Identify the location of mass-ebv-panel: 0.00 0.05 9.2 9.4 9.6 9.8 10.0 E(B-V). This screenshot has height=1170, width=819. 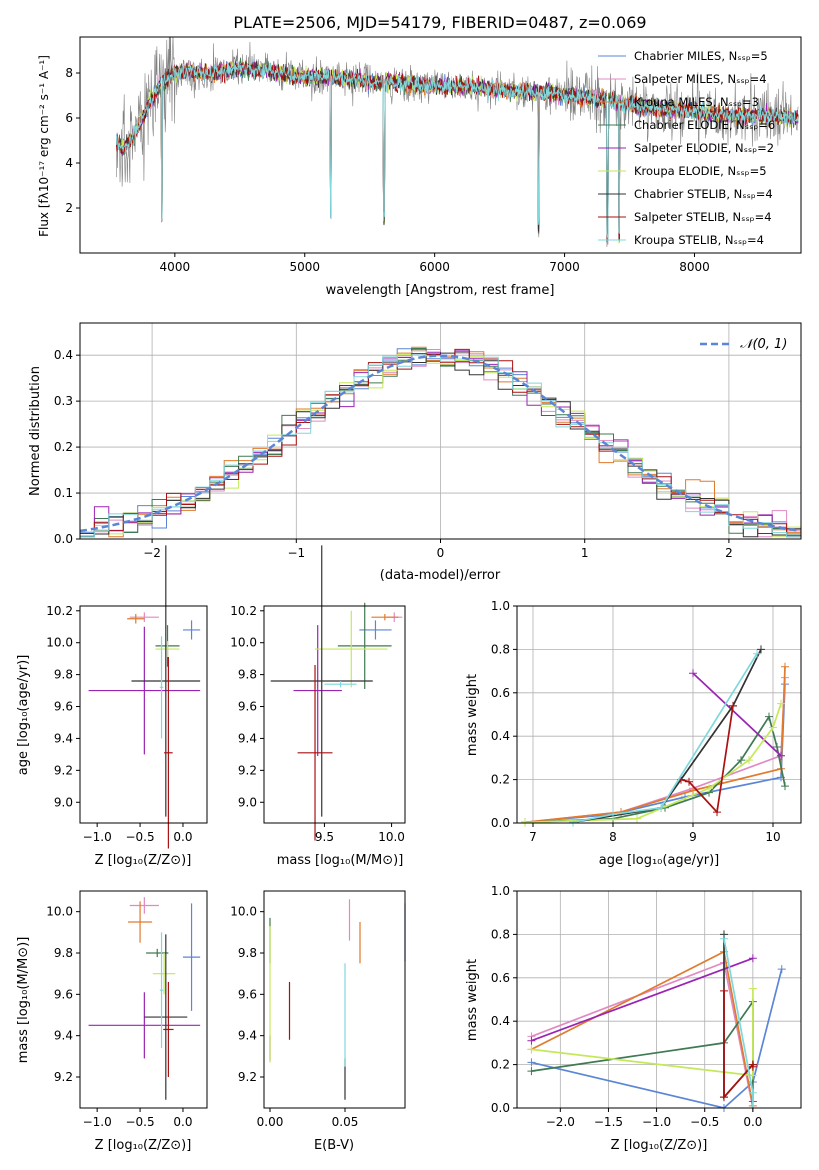
(318, 1021).